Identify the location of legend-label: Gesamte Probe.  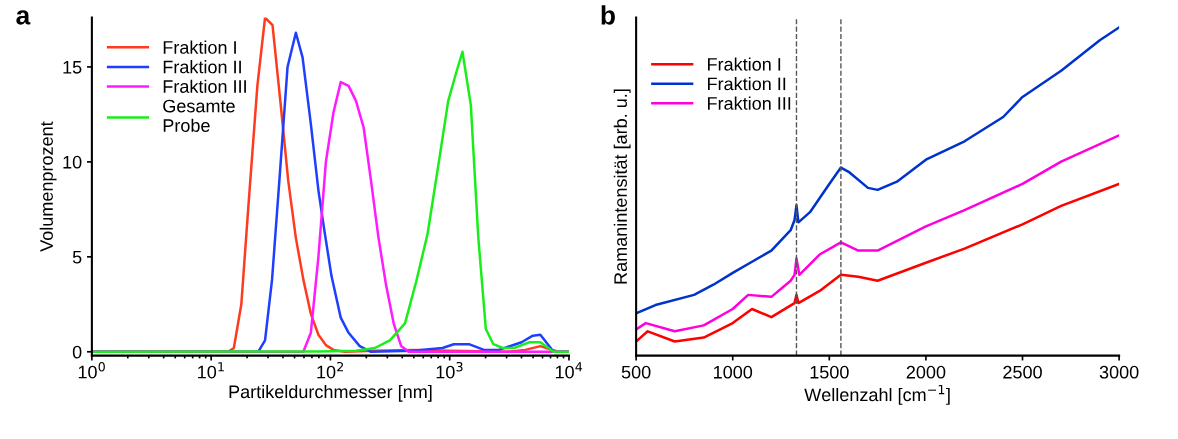
(199, 115).